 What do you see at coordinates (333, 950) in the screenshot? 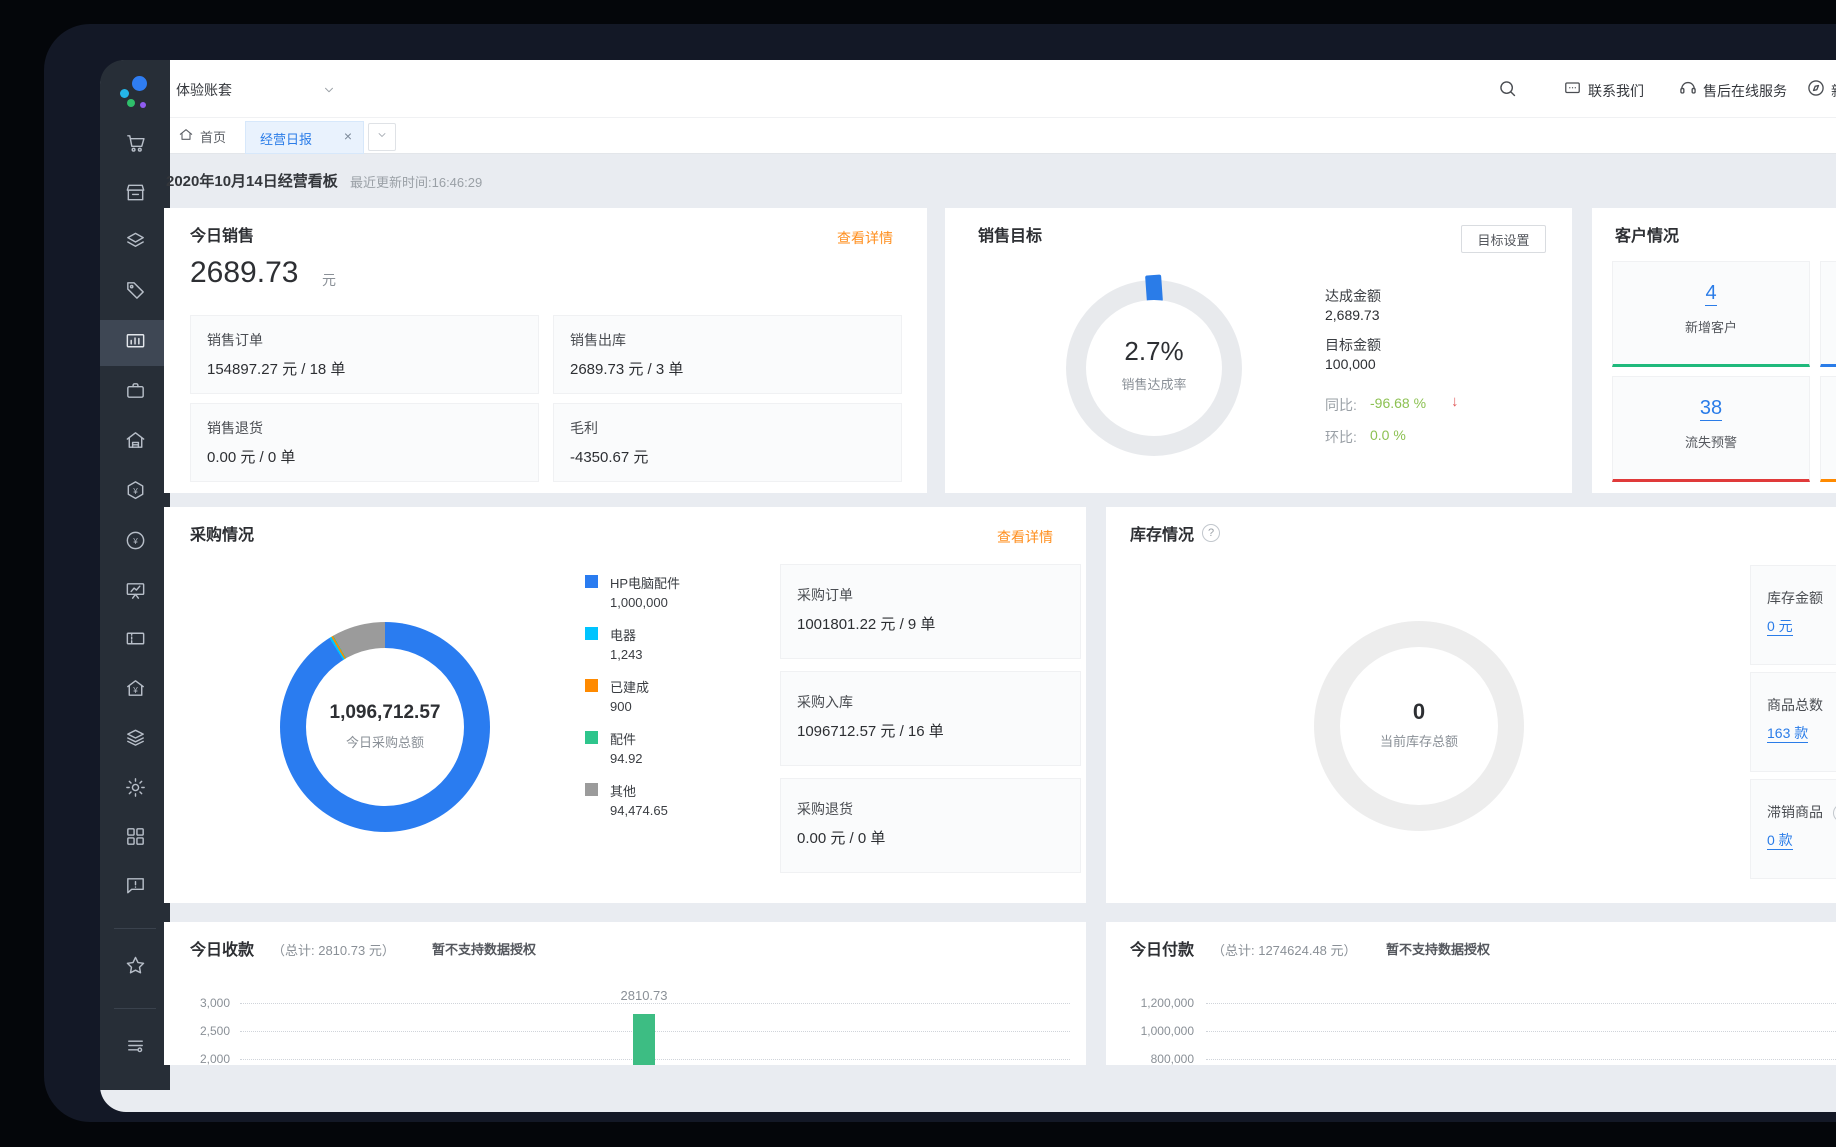
I see `receipts-total-text: （总计: 2810.73 元）` at bounding box center [333, 950].